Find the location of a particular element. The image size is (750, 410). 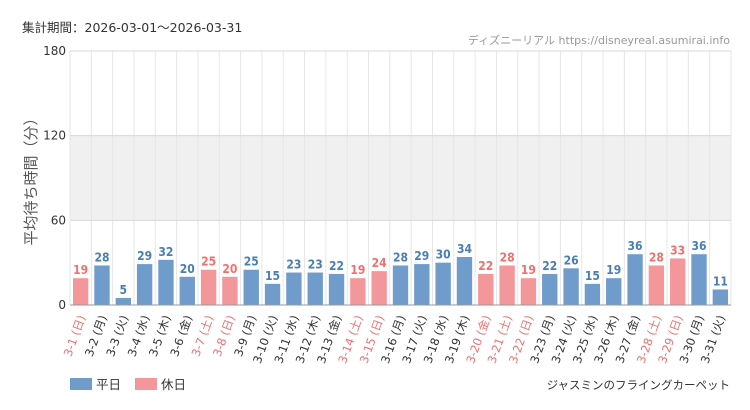

bar-value-label: 5 is located at coordinates (124, 290).